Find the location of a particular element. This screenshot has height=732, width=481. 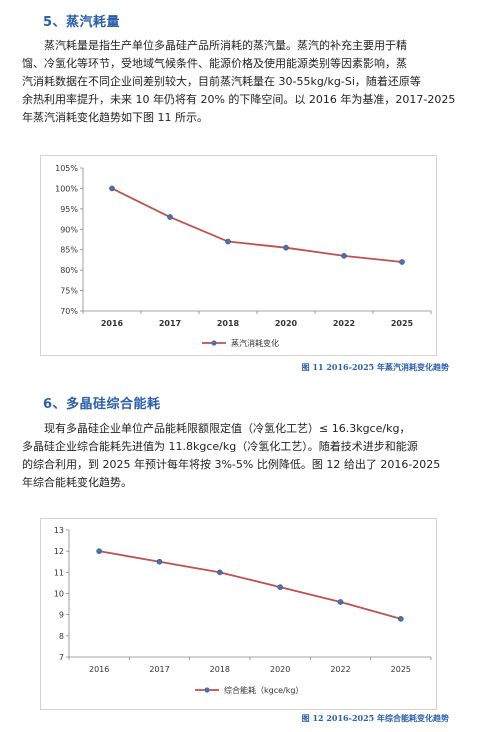

y-tick-label: 90% is located at coordinates (69, 229).